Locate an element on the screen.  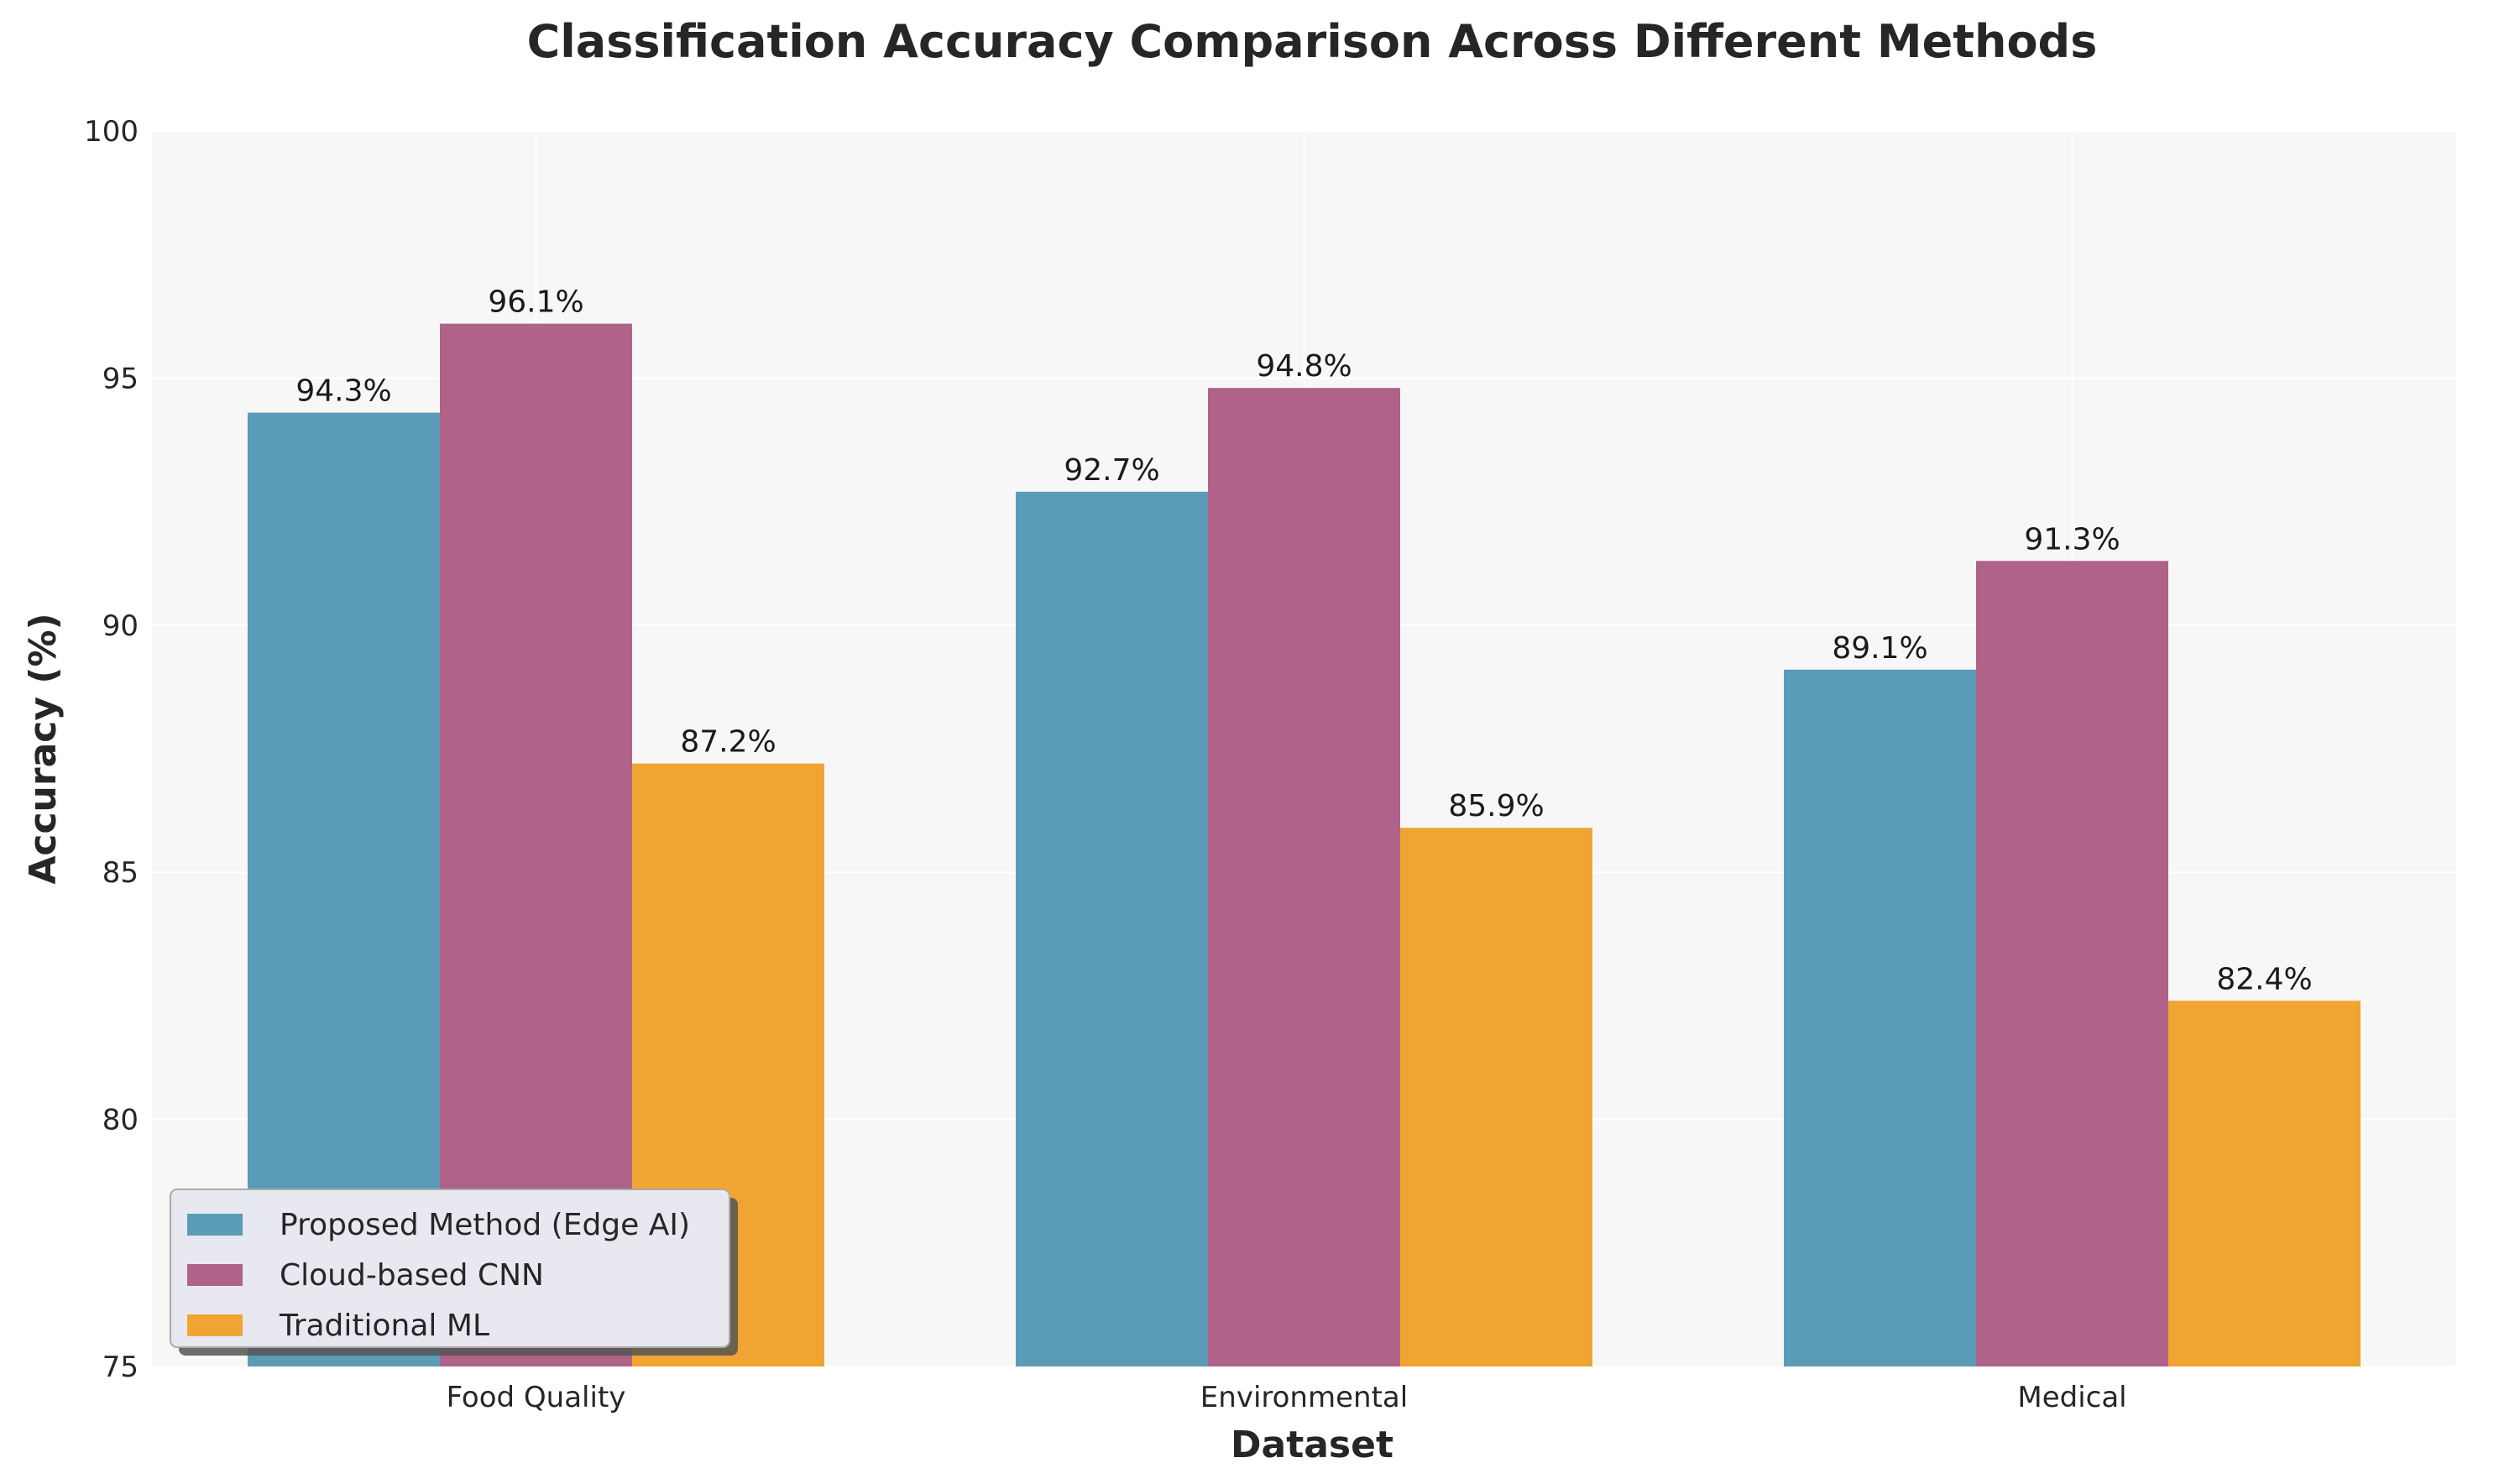
y-tick-label: 90 is located at coordinates (120, 626).